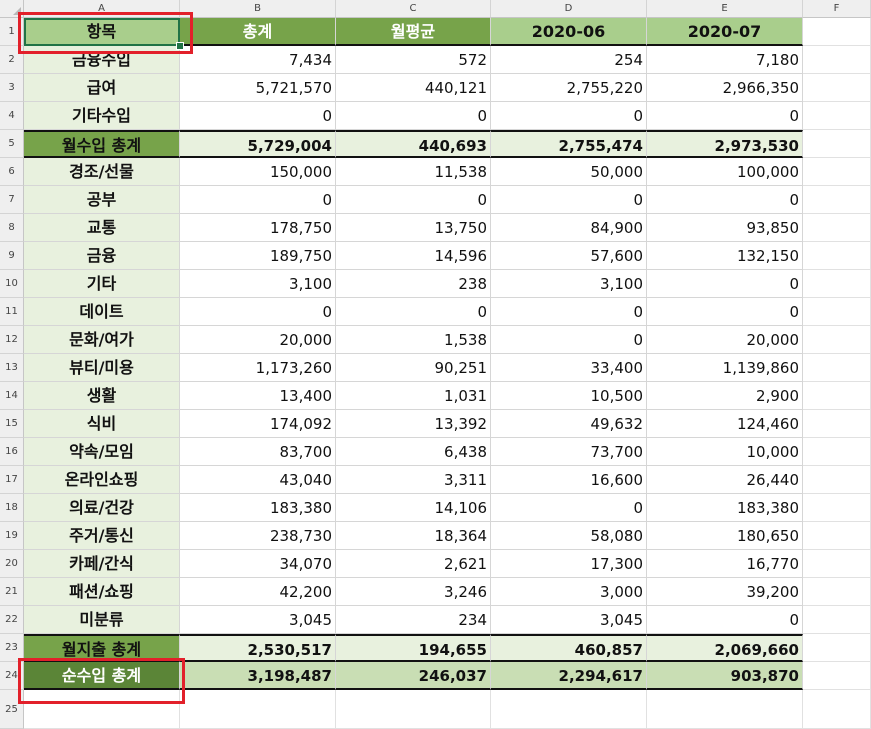 The width and height of the screenshot is (871, 729). I want to click on row-label: 기타, so click(102, 284).